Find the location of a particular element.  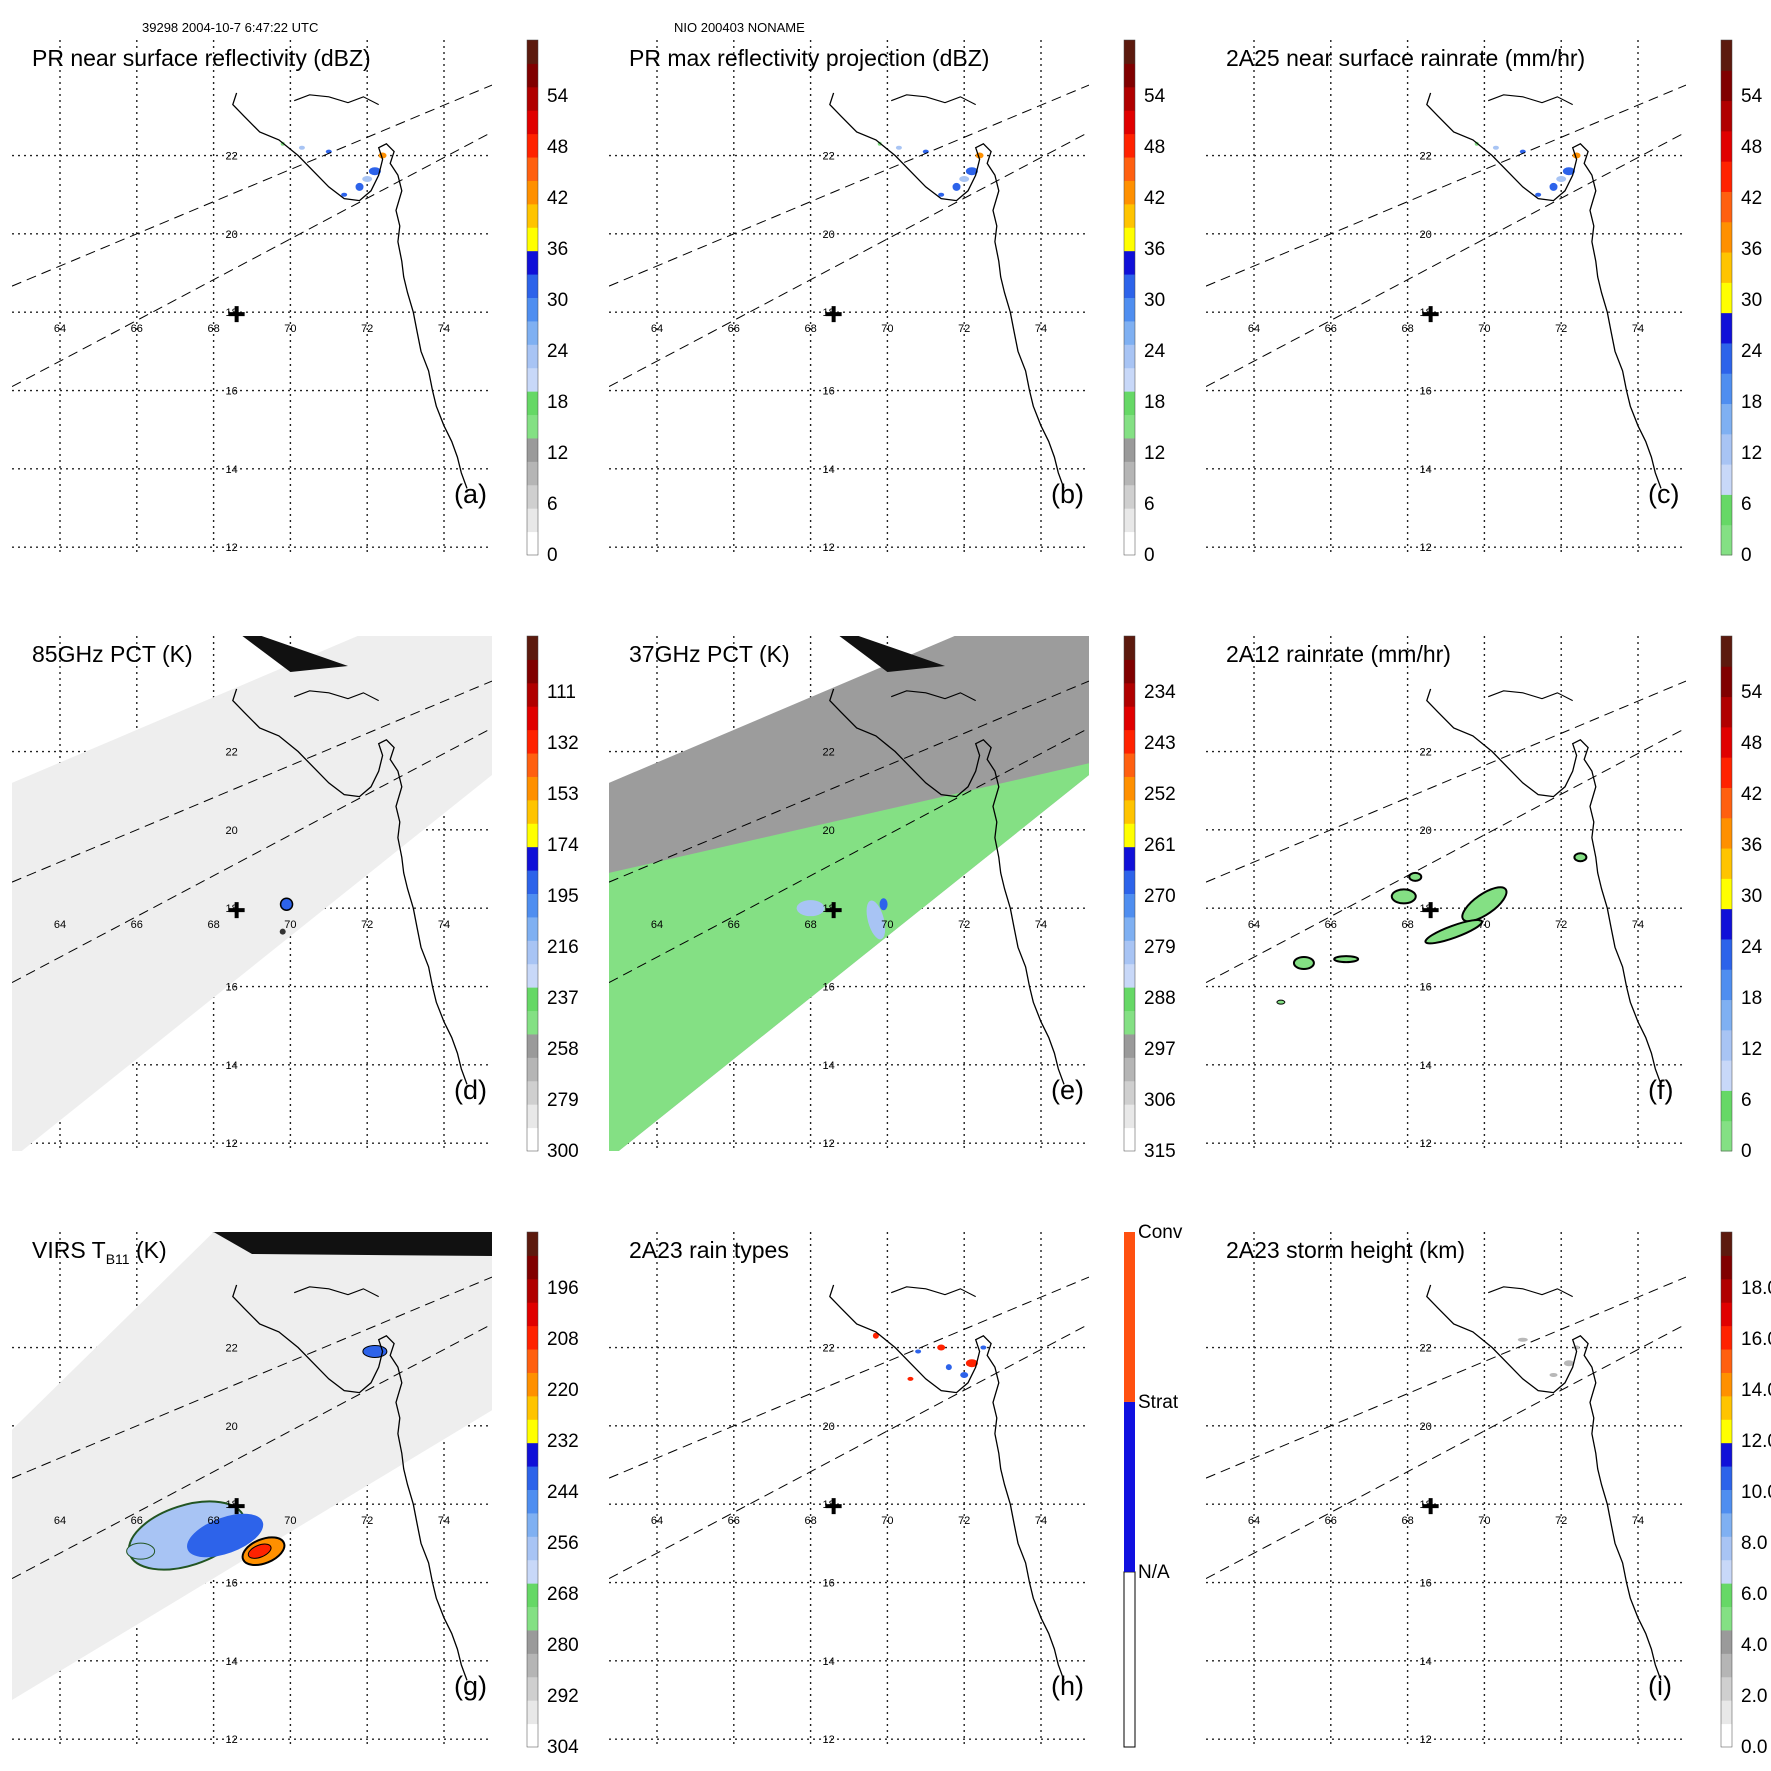

panel-label: (d) is located at coordinates (470, 1090).